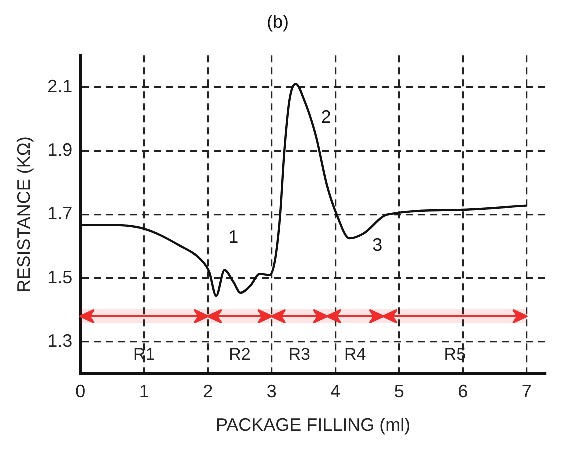 The image size is (566, 449). I want to click on x-axis-title: PACKAGE FILLING (ml), so click(313, 425).